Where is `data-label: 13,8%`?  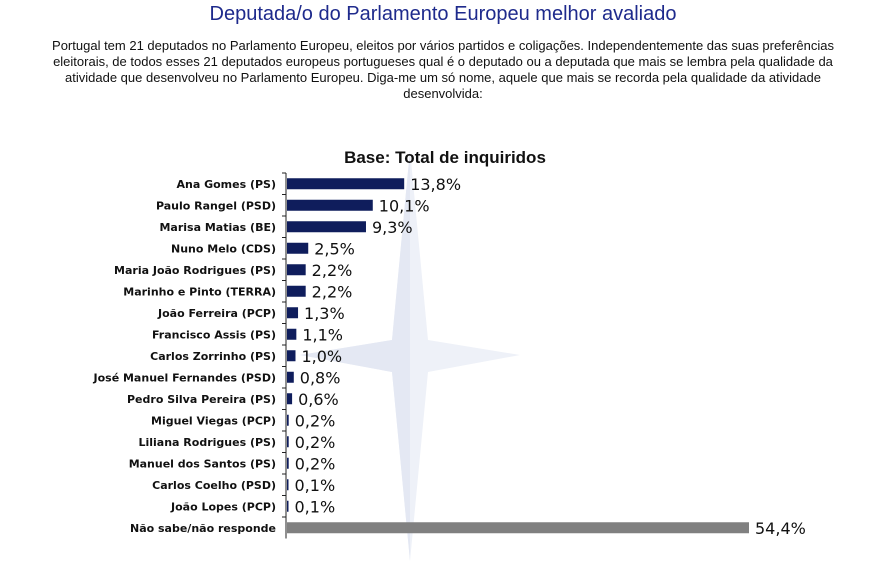
data-label: 13,8% is located at coordinates (435, 184).